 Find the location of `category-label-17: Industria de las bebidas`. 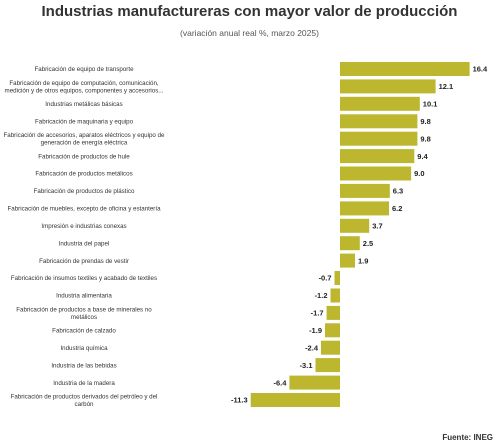

category-label-17: Industria de las bebidas is located at coordinates (83, 365).